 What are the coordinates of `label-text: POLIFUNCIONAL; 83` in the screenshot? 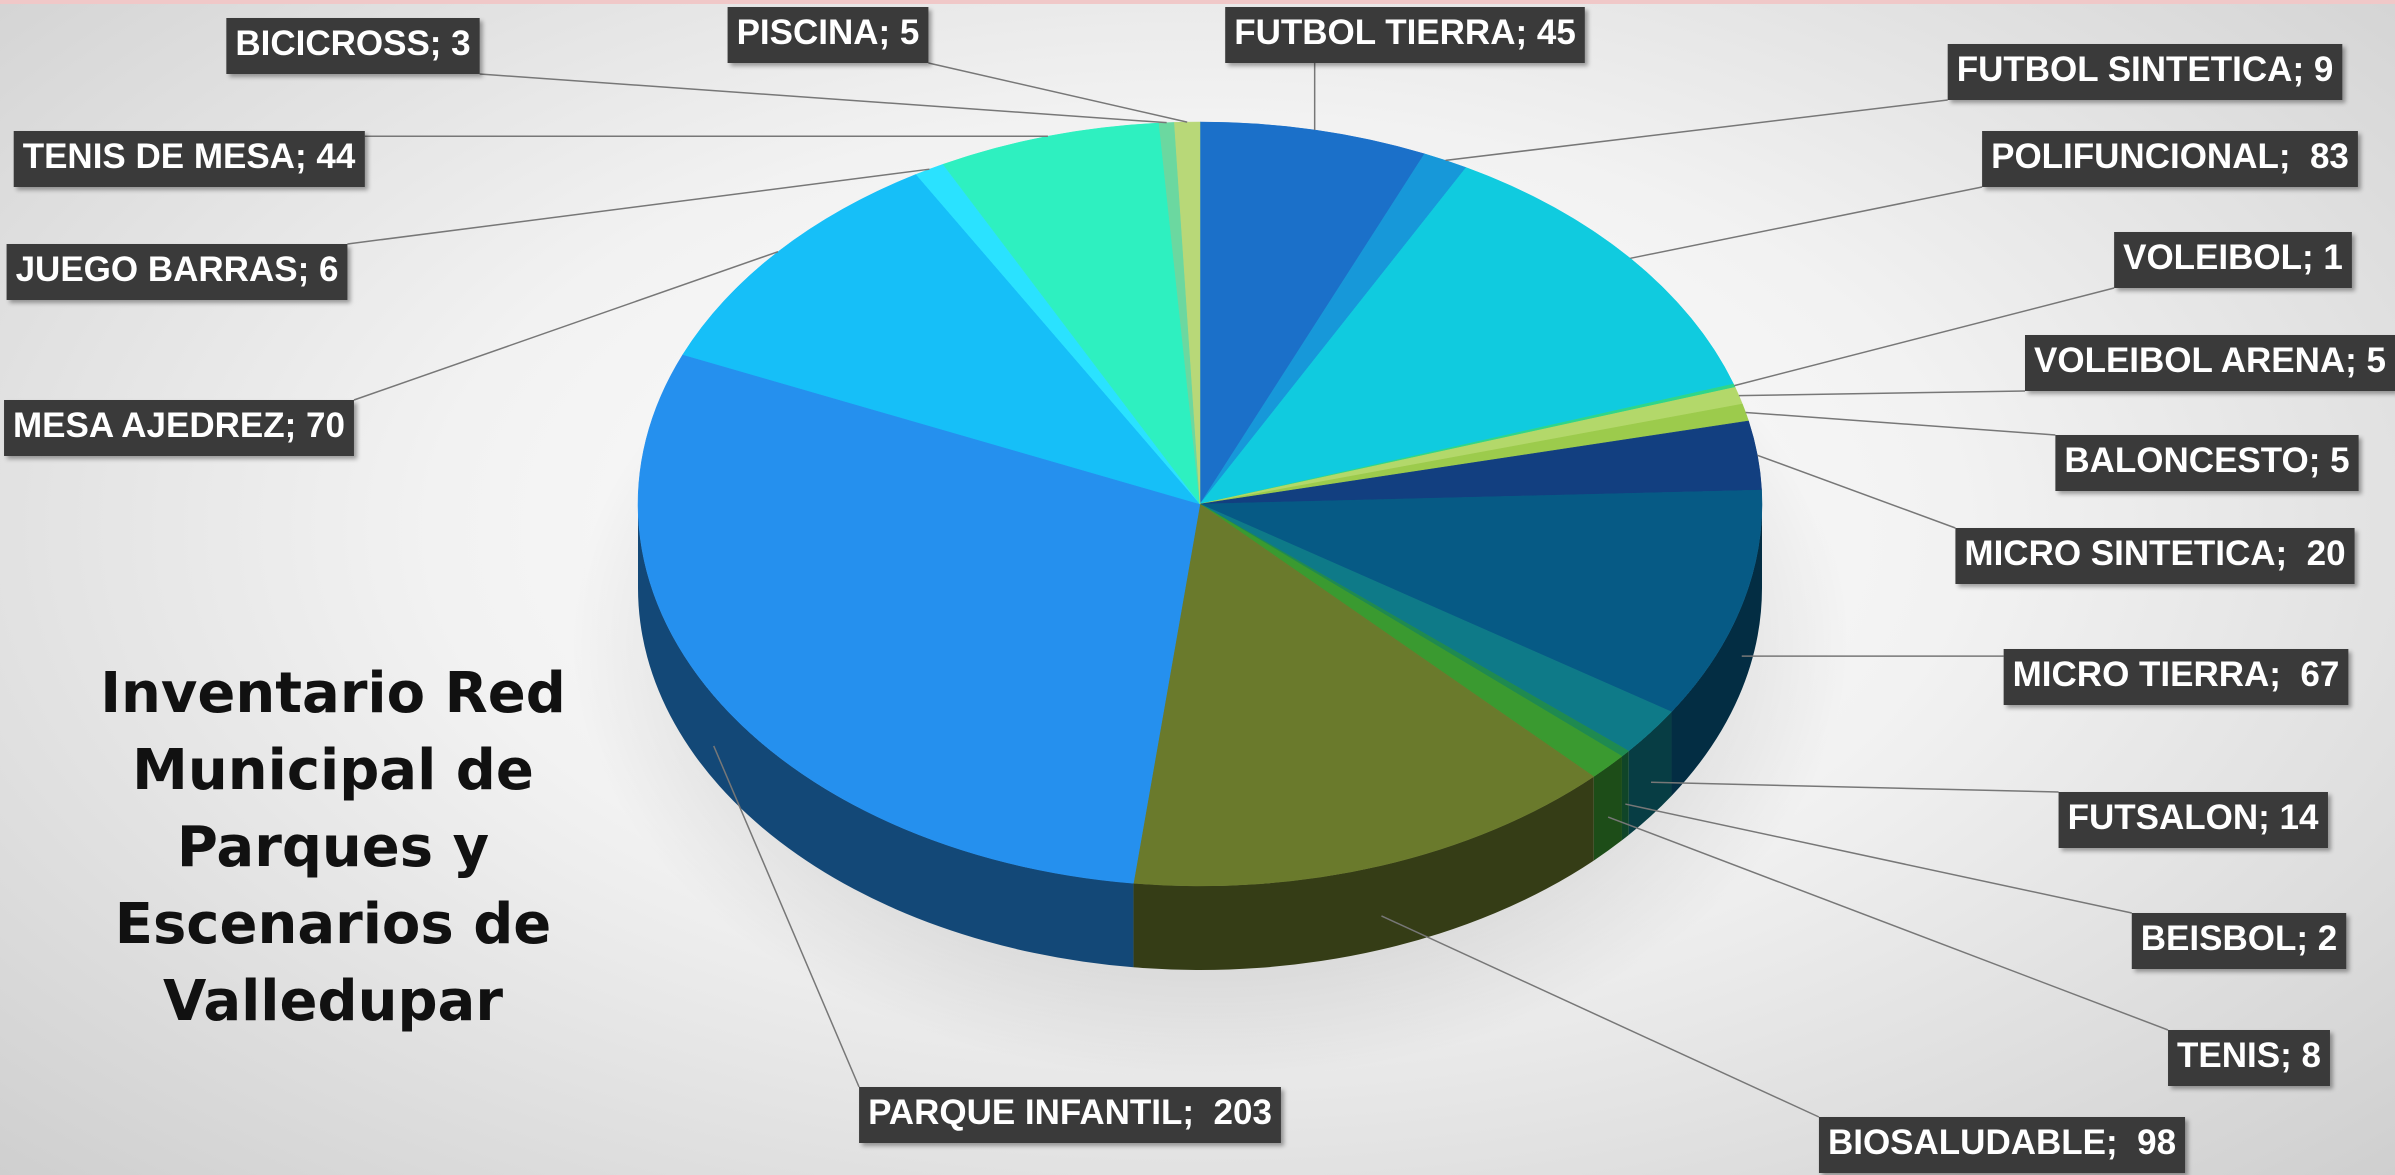 It's located at (2170, 156).